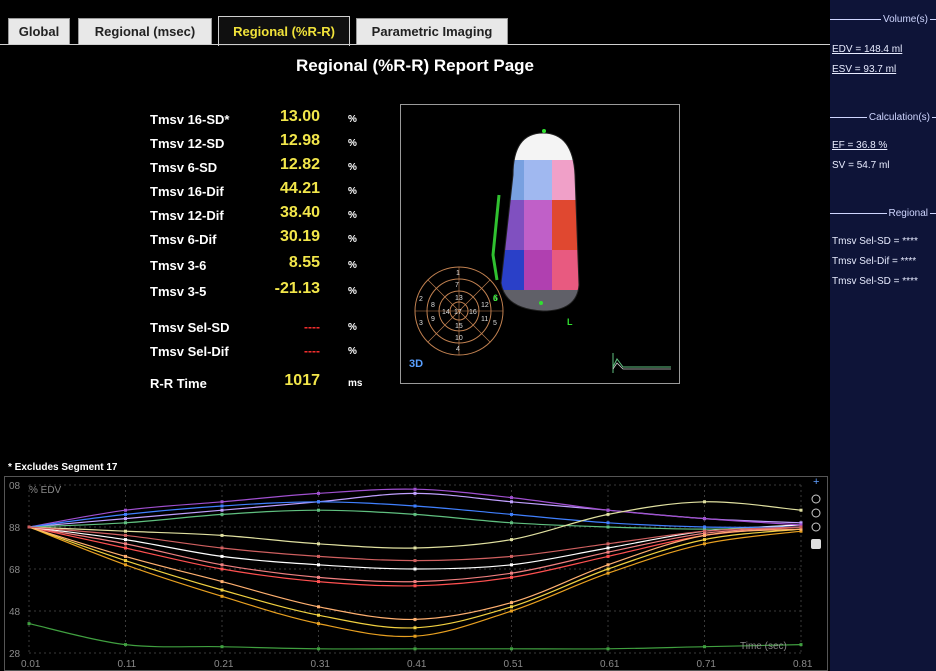 The image size is (936, 671). Describe the element at coordinates (187, 191) in the screenshot. I see `metric-label: Tmsv 16-Dif` at that location.